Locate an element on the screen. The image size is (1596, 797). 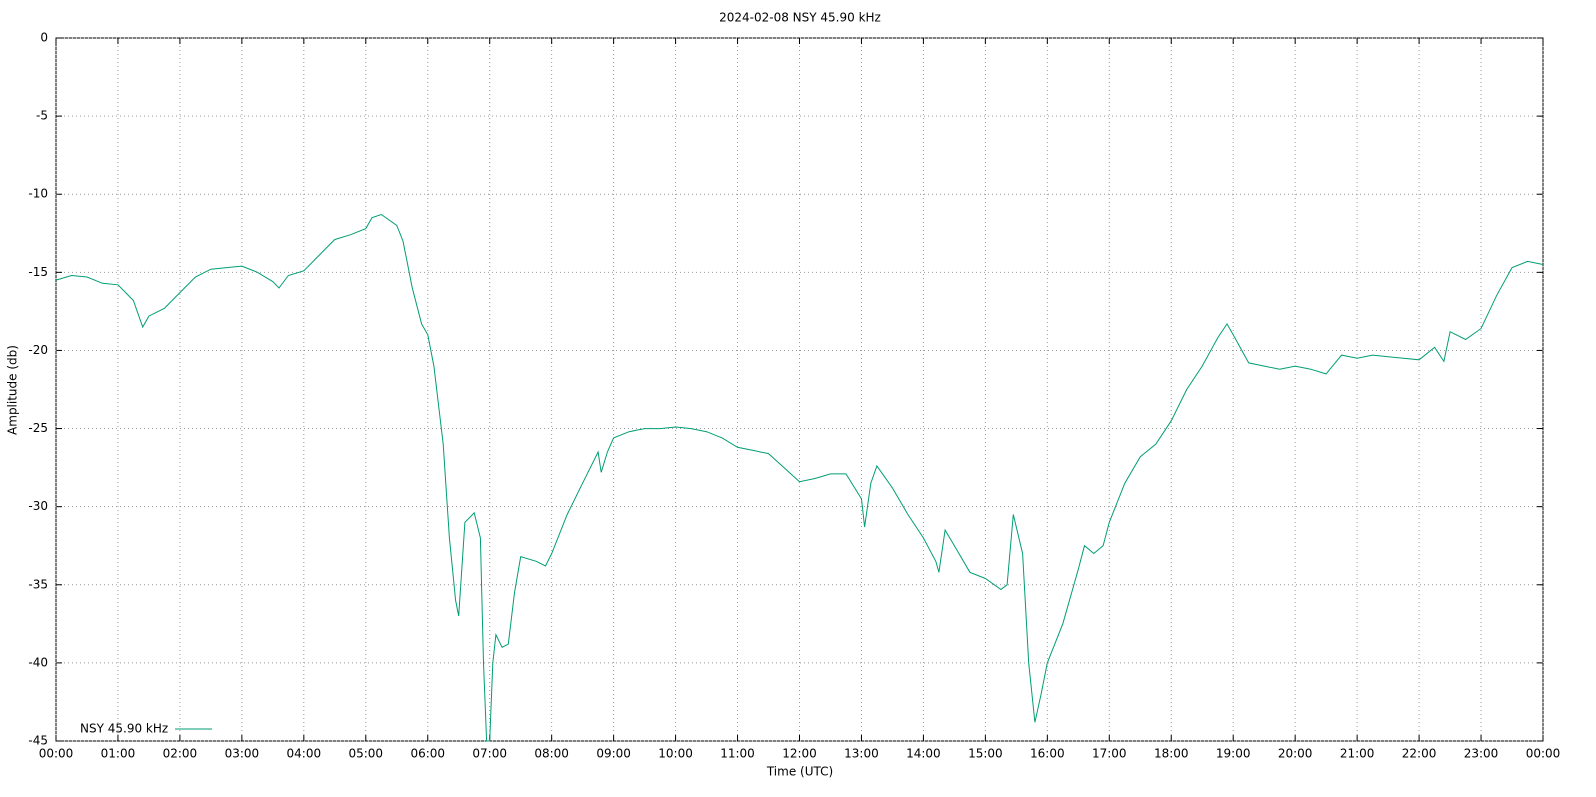
x-tick-label: 18:00 is located at coordinates (1171, 754).